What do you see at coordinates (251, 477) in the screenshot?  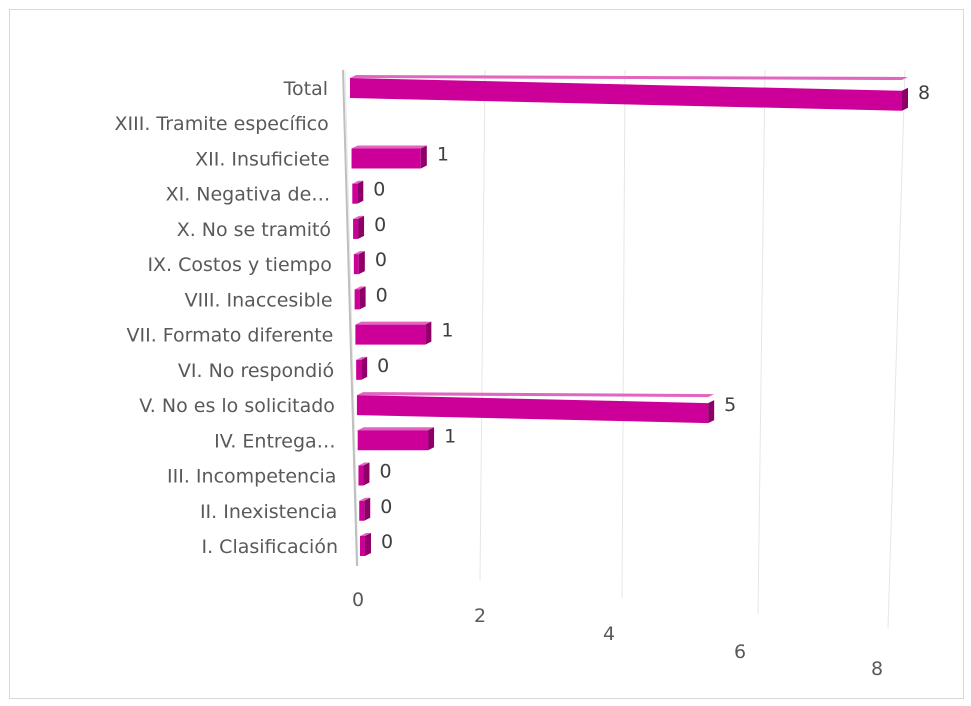 I see `category-label: III. Incompetencia` at bounding box center [251, 477].